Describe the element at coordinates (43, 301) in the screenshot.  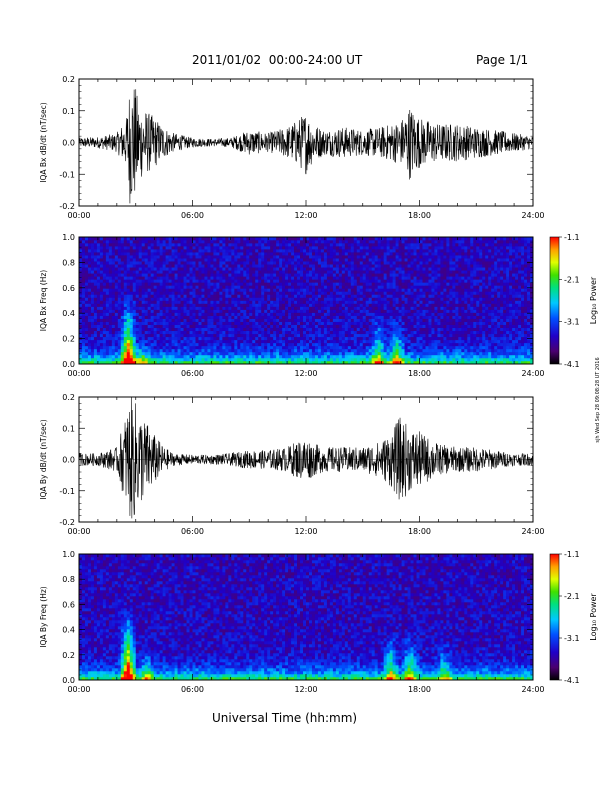
I see `y-axis-label: IQA Bx Freq (Hz)` at that location.